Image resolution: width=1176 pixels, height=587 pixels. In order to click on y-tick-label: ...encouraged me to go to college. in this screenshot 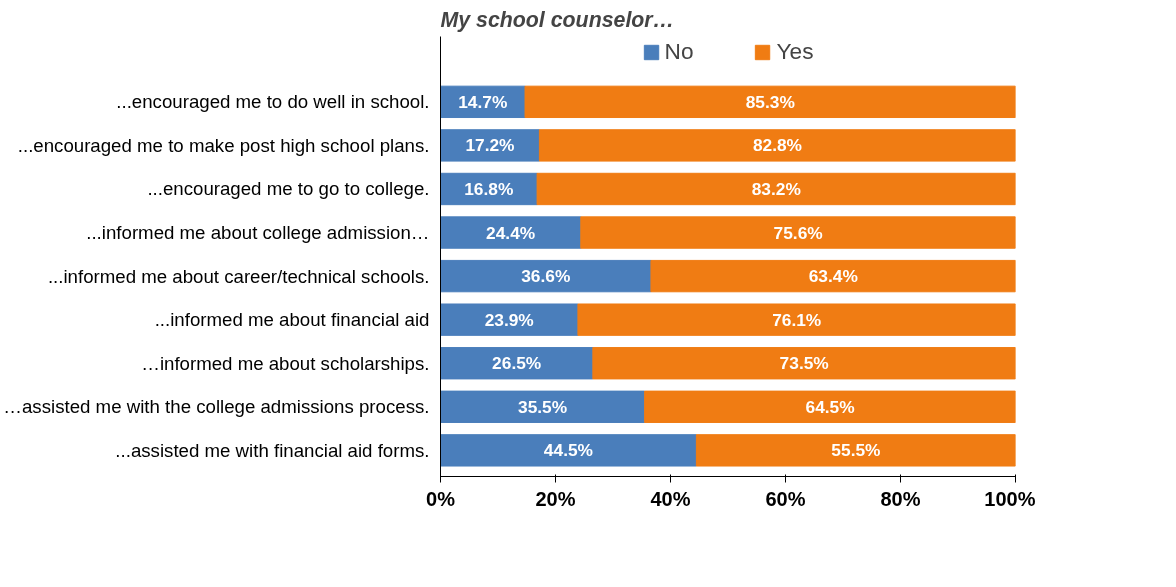, I will do `click(288, 189)`.